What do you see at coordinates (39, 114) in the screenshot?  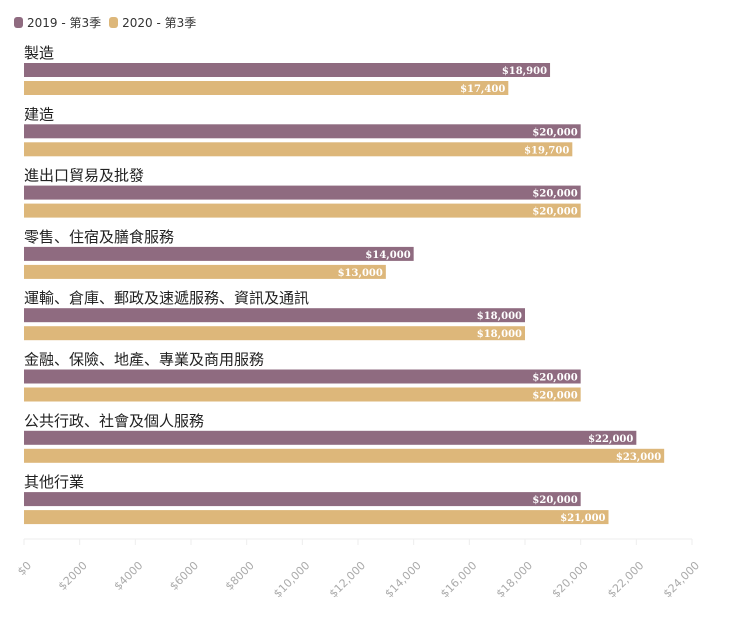 I see `category-label: 建造` at bounding box center [39, 114].